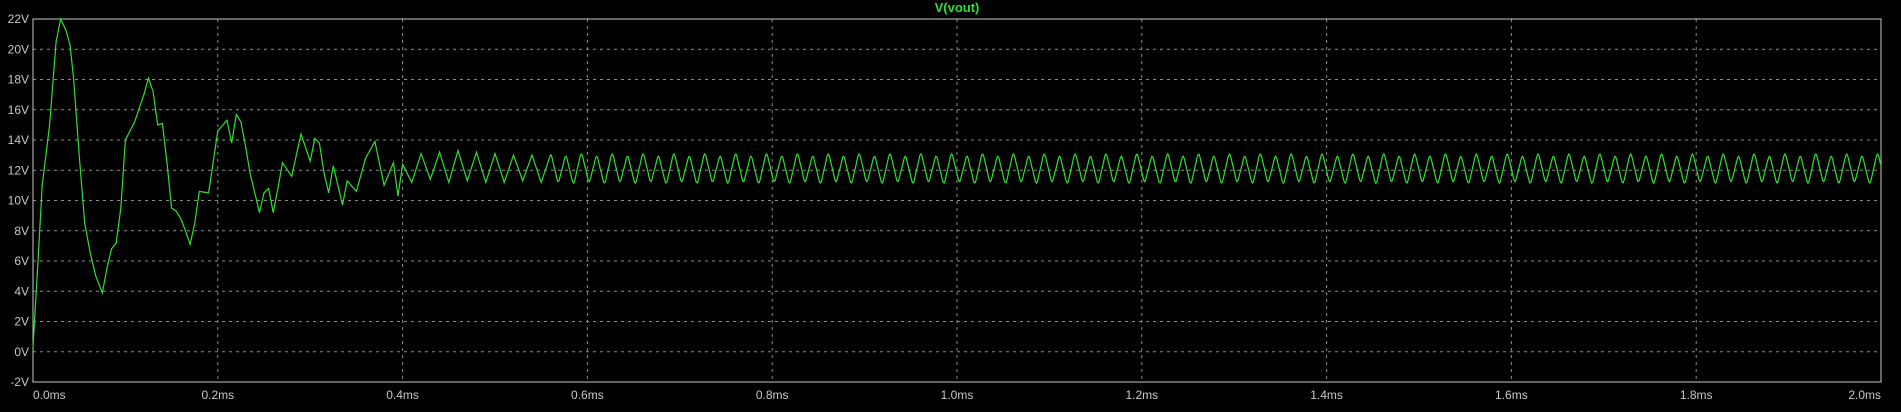  What do you see at coordinates (1511, 395) in the screenshot?
I see `x-tick-label: 1.6ms` at bounding box center [1511, 395].